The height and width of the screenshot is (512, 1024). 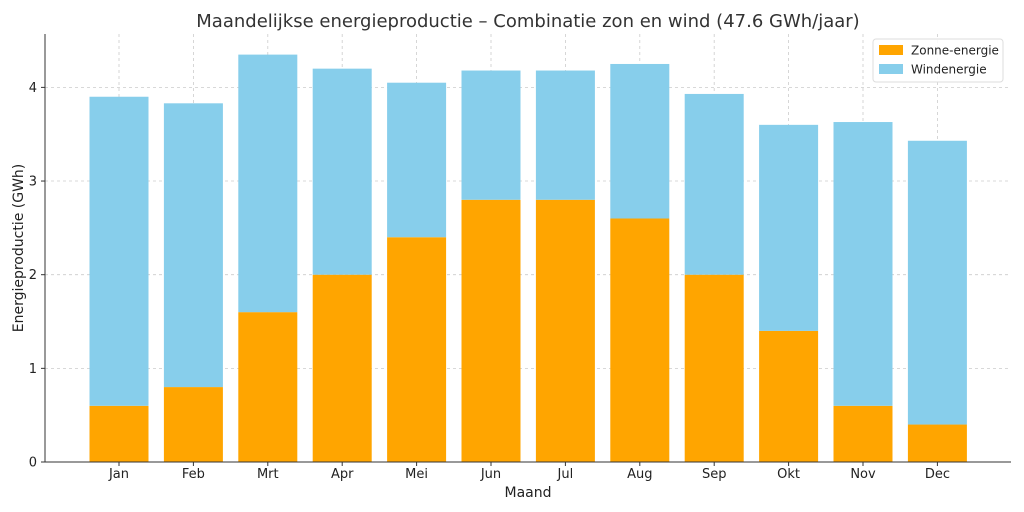 I want to click on x-tick-label-nov: Nov, so click(x=863, y=474).